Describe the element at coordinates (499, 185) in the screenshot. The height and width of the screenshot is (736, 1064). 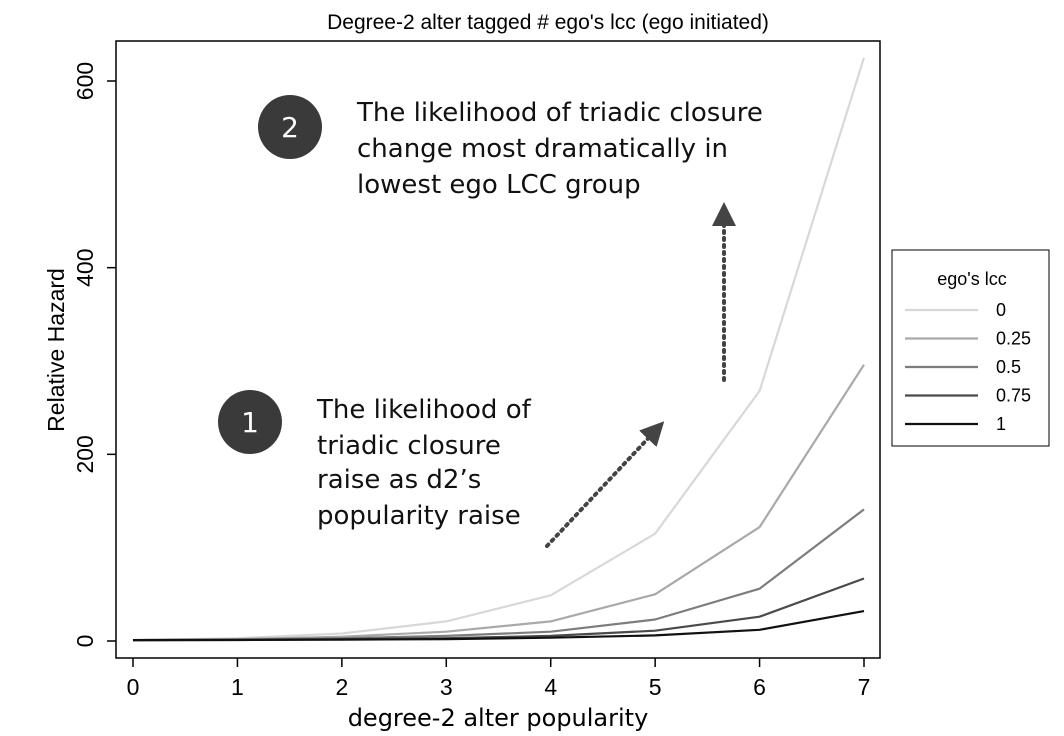
I see `annotation-2-line: lowest ego LCC group` at that location.